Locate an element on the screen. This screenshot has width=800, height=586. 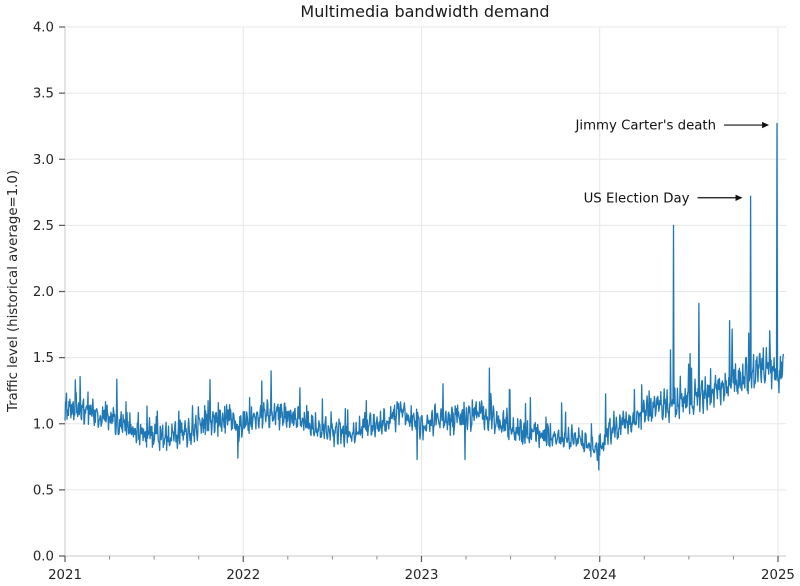
annotation-label: US Election Day is located at coordinates (637, 198).